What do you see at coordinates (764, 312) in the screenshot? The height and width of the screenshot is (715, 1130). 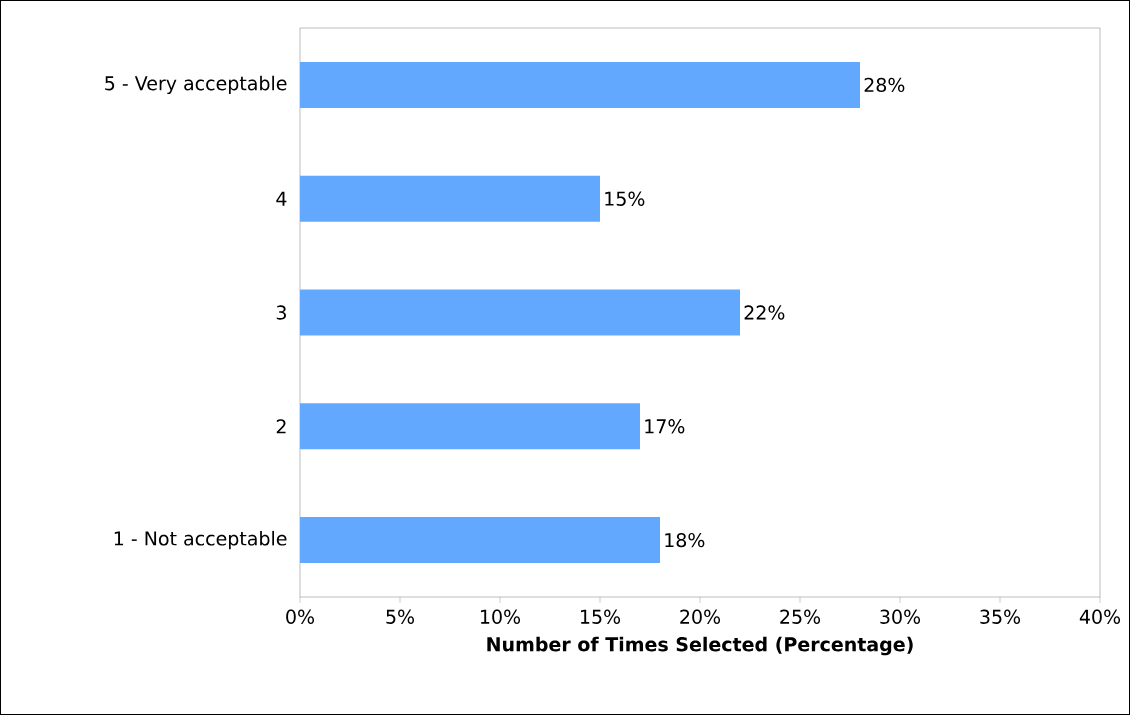 I see `data-label: 22%` at bounding box center [764, 312].